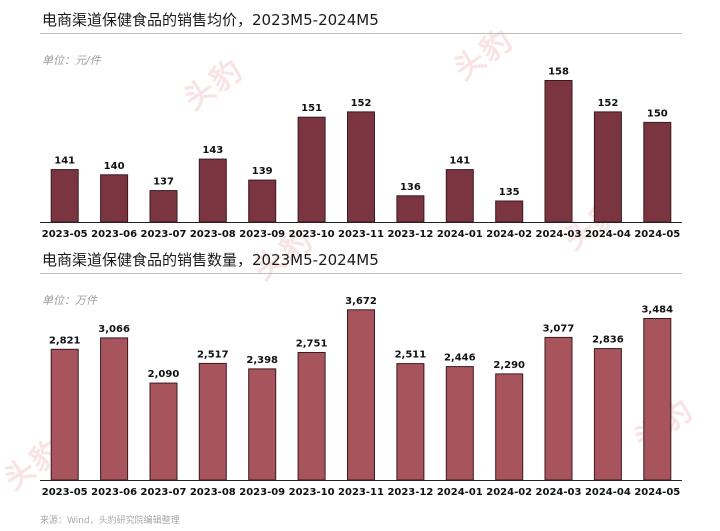 Image resolution: width=720 pixels, height=531 pixels. I want to click on data-label: 139, so click(262, 171).